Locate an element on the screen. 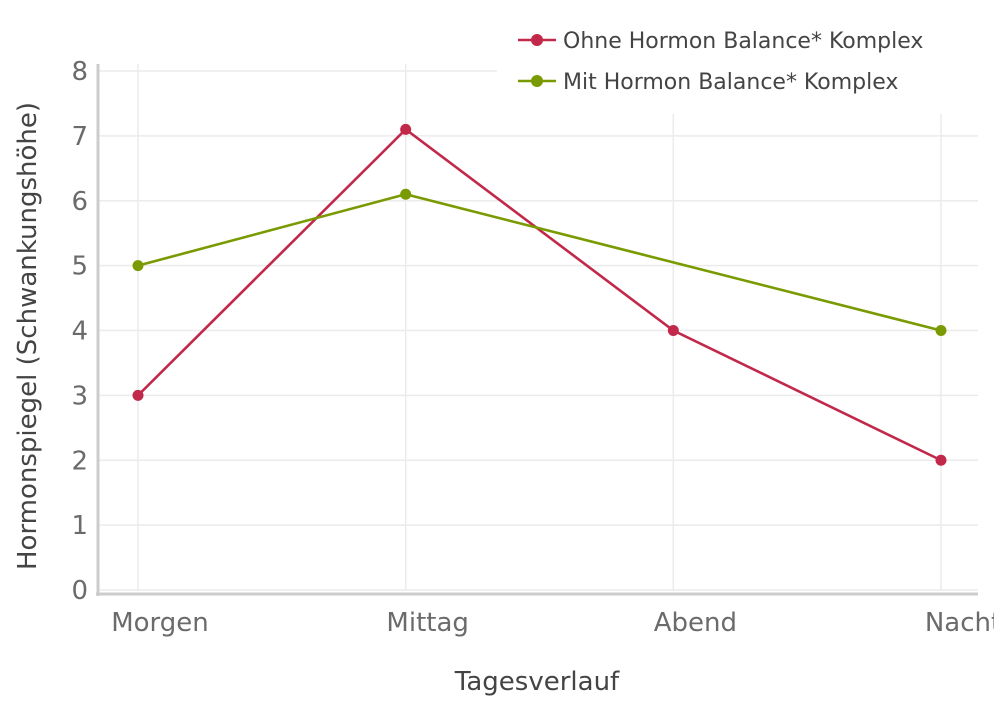  y-tick-label: 5 is located at coordinates (79, 267).